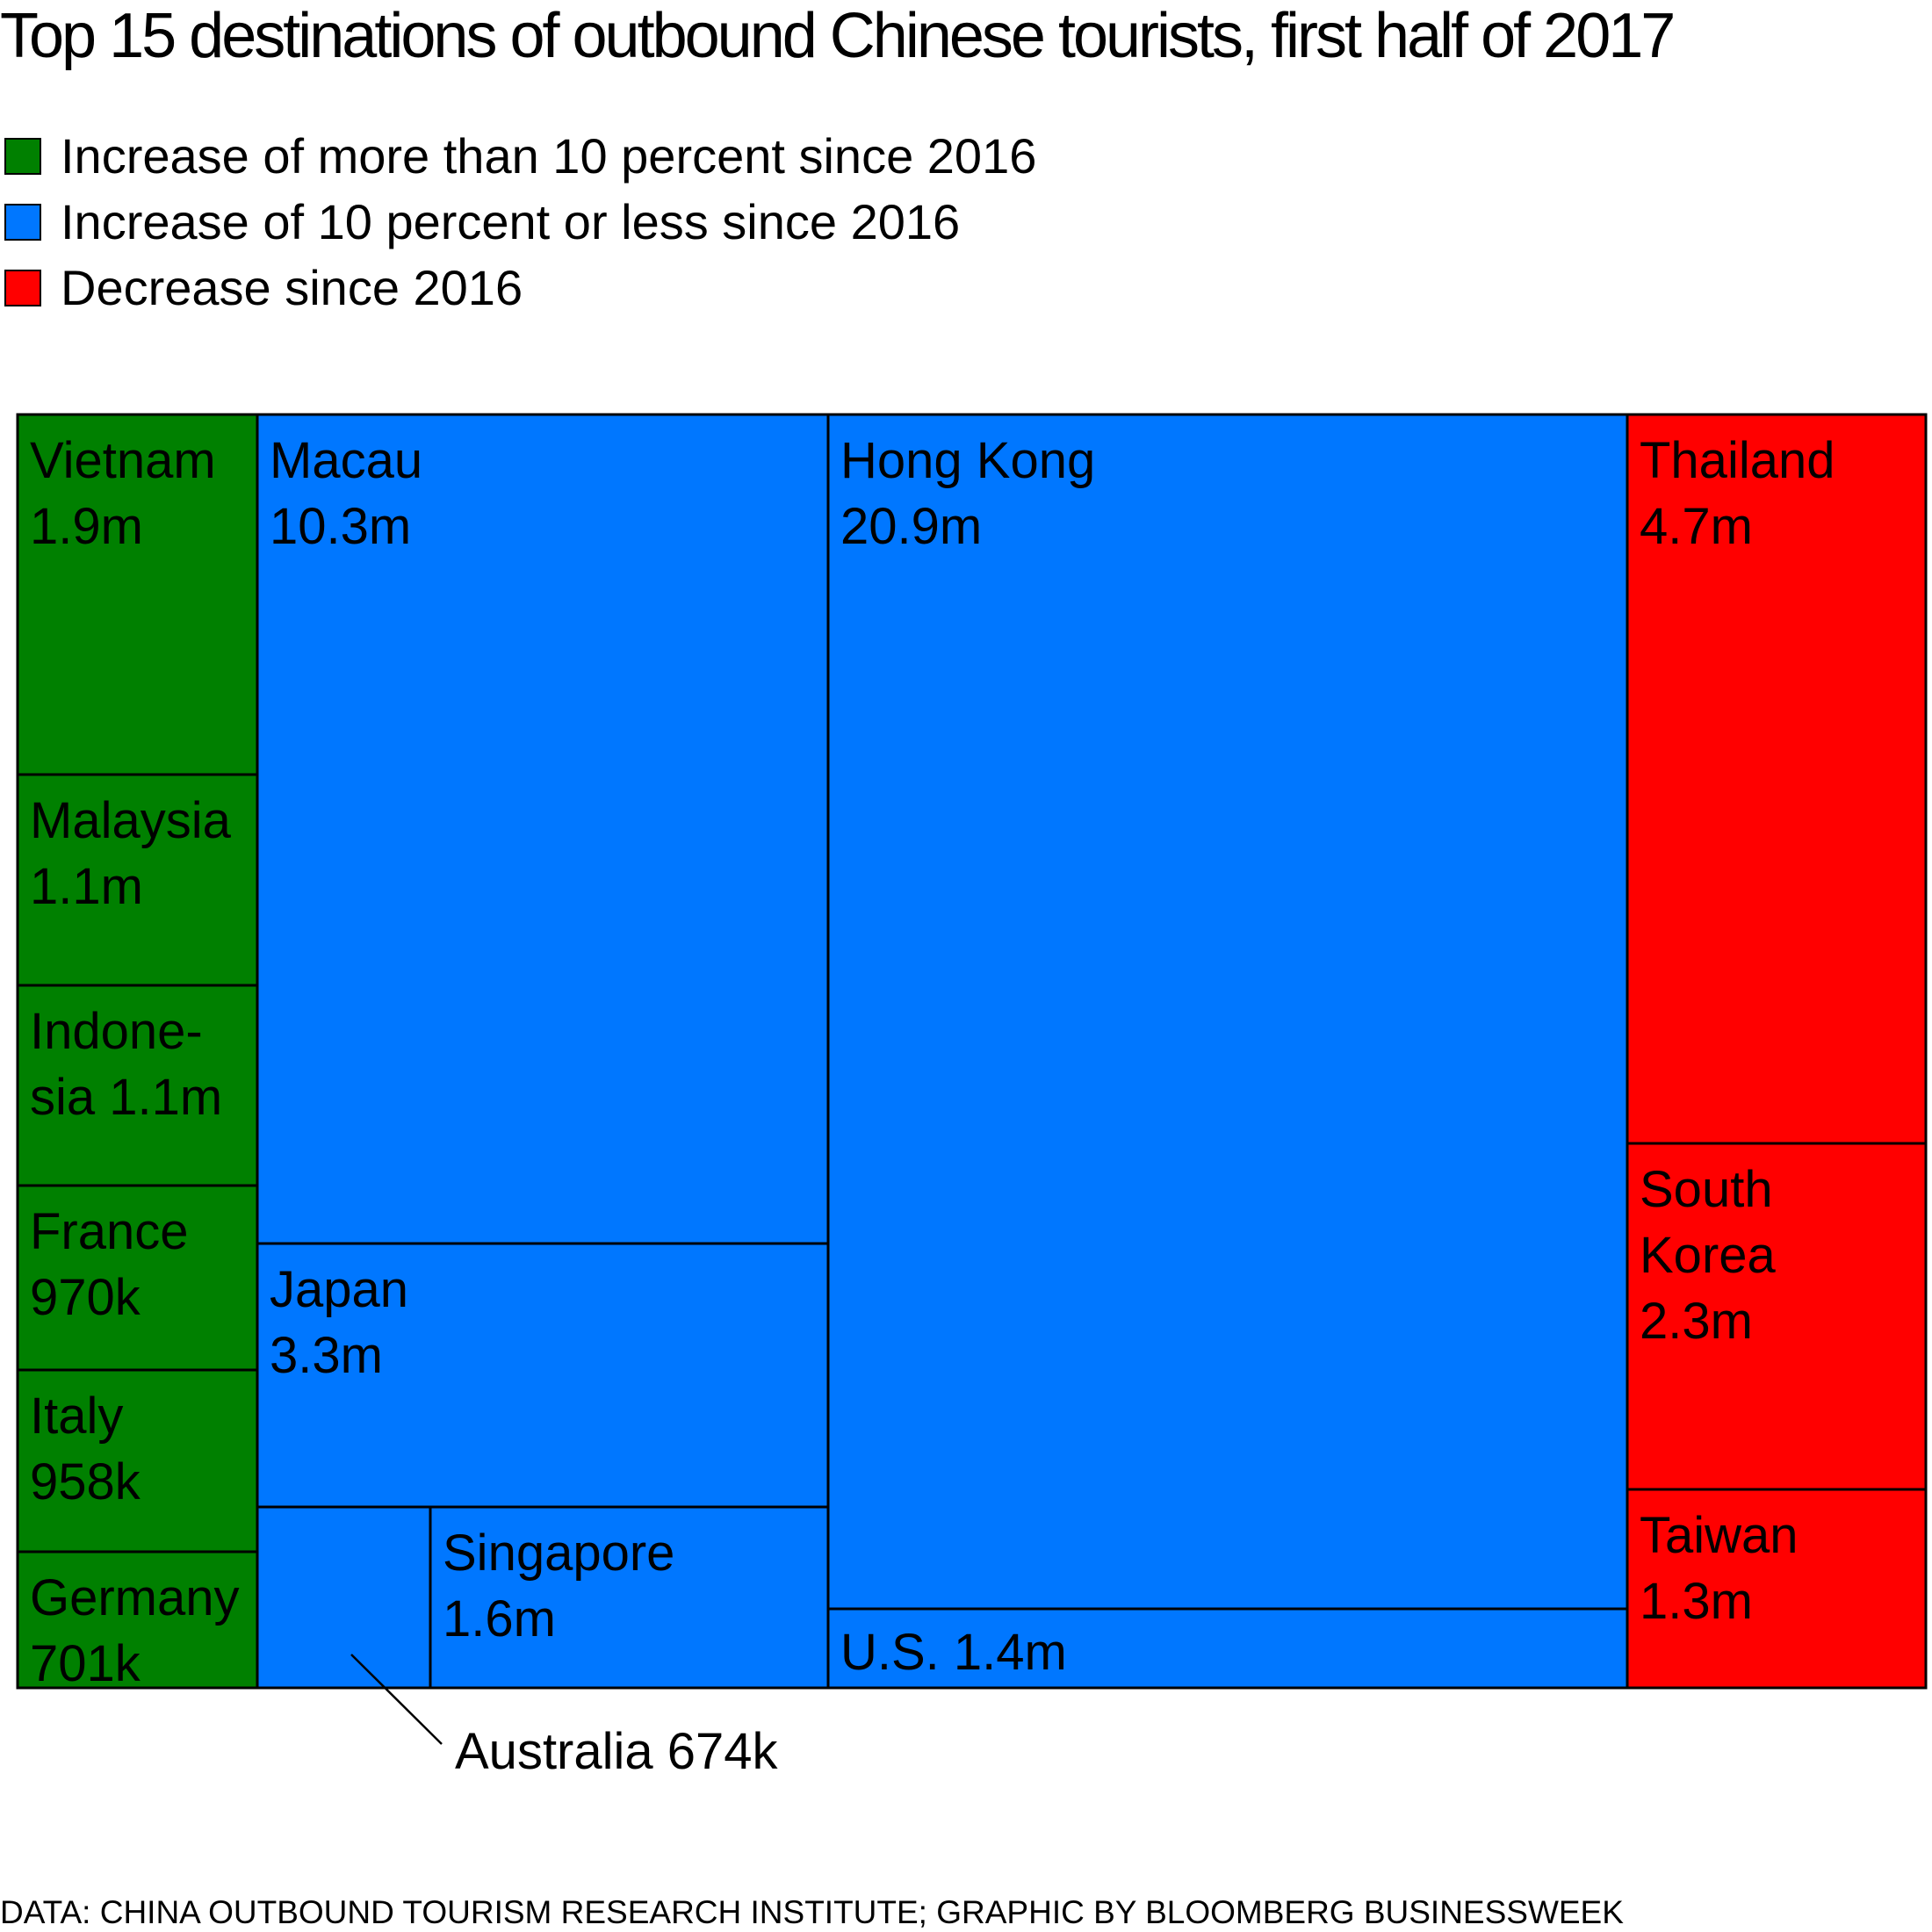 This screenshot has width=1932, height=1932. I want to click on treemap-cell-u-s, so click(1228, 1649).